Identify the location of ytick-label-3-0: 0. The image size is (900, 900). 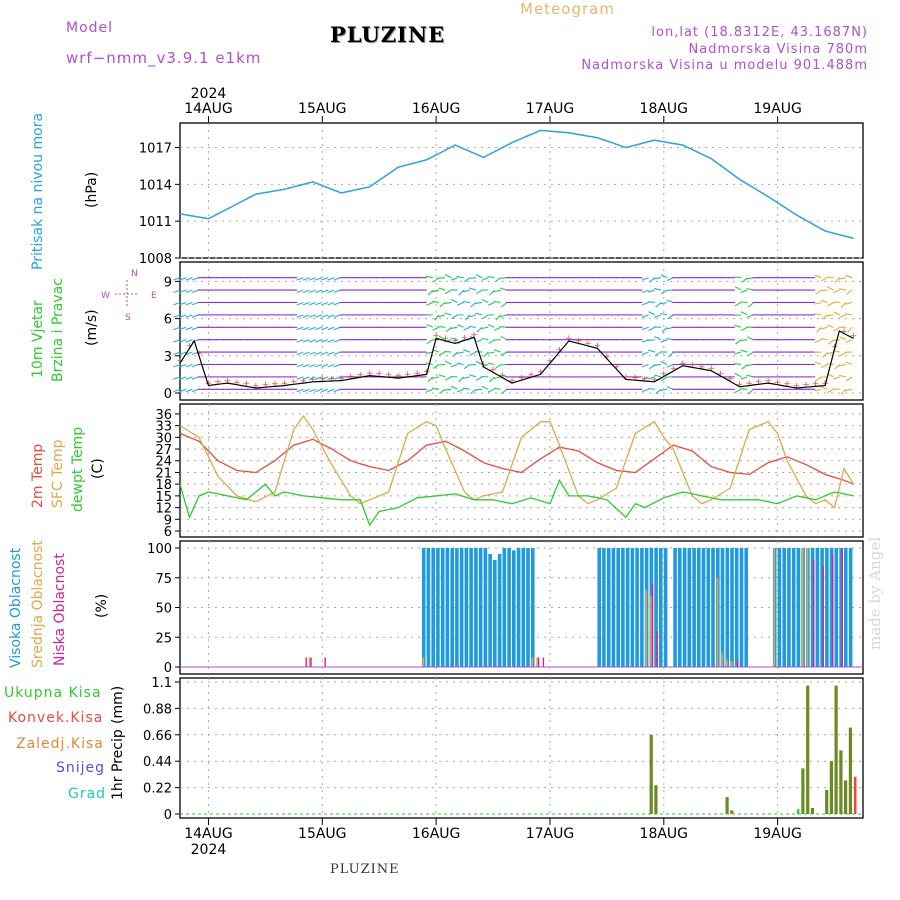
(168, 668).